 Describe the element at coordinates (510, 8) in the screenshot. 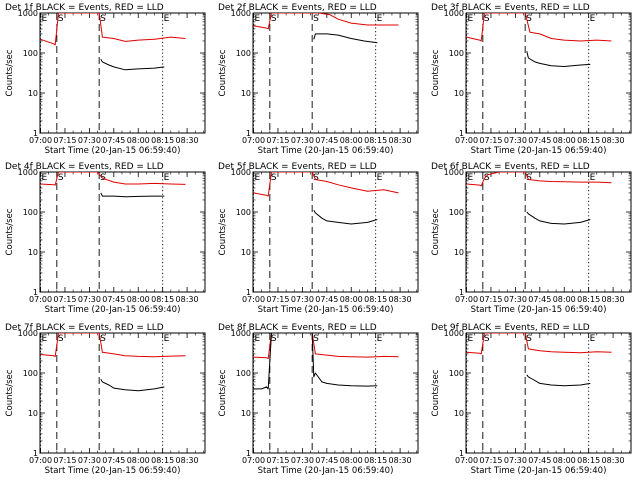

I see `chart-title: Det 3f BLACK = Events, RED = LLD` at that location.